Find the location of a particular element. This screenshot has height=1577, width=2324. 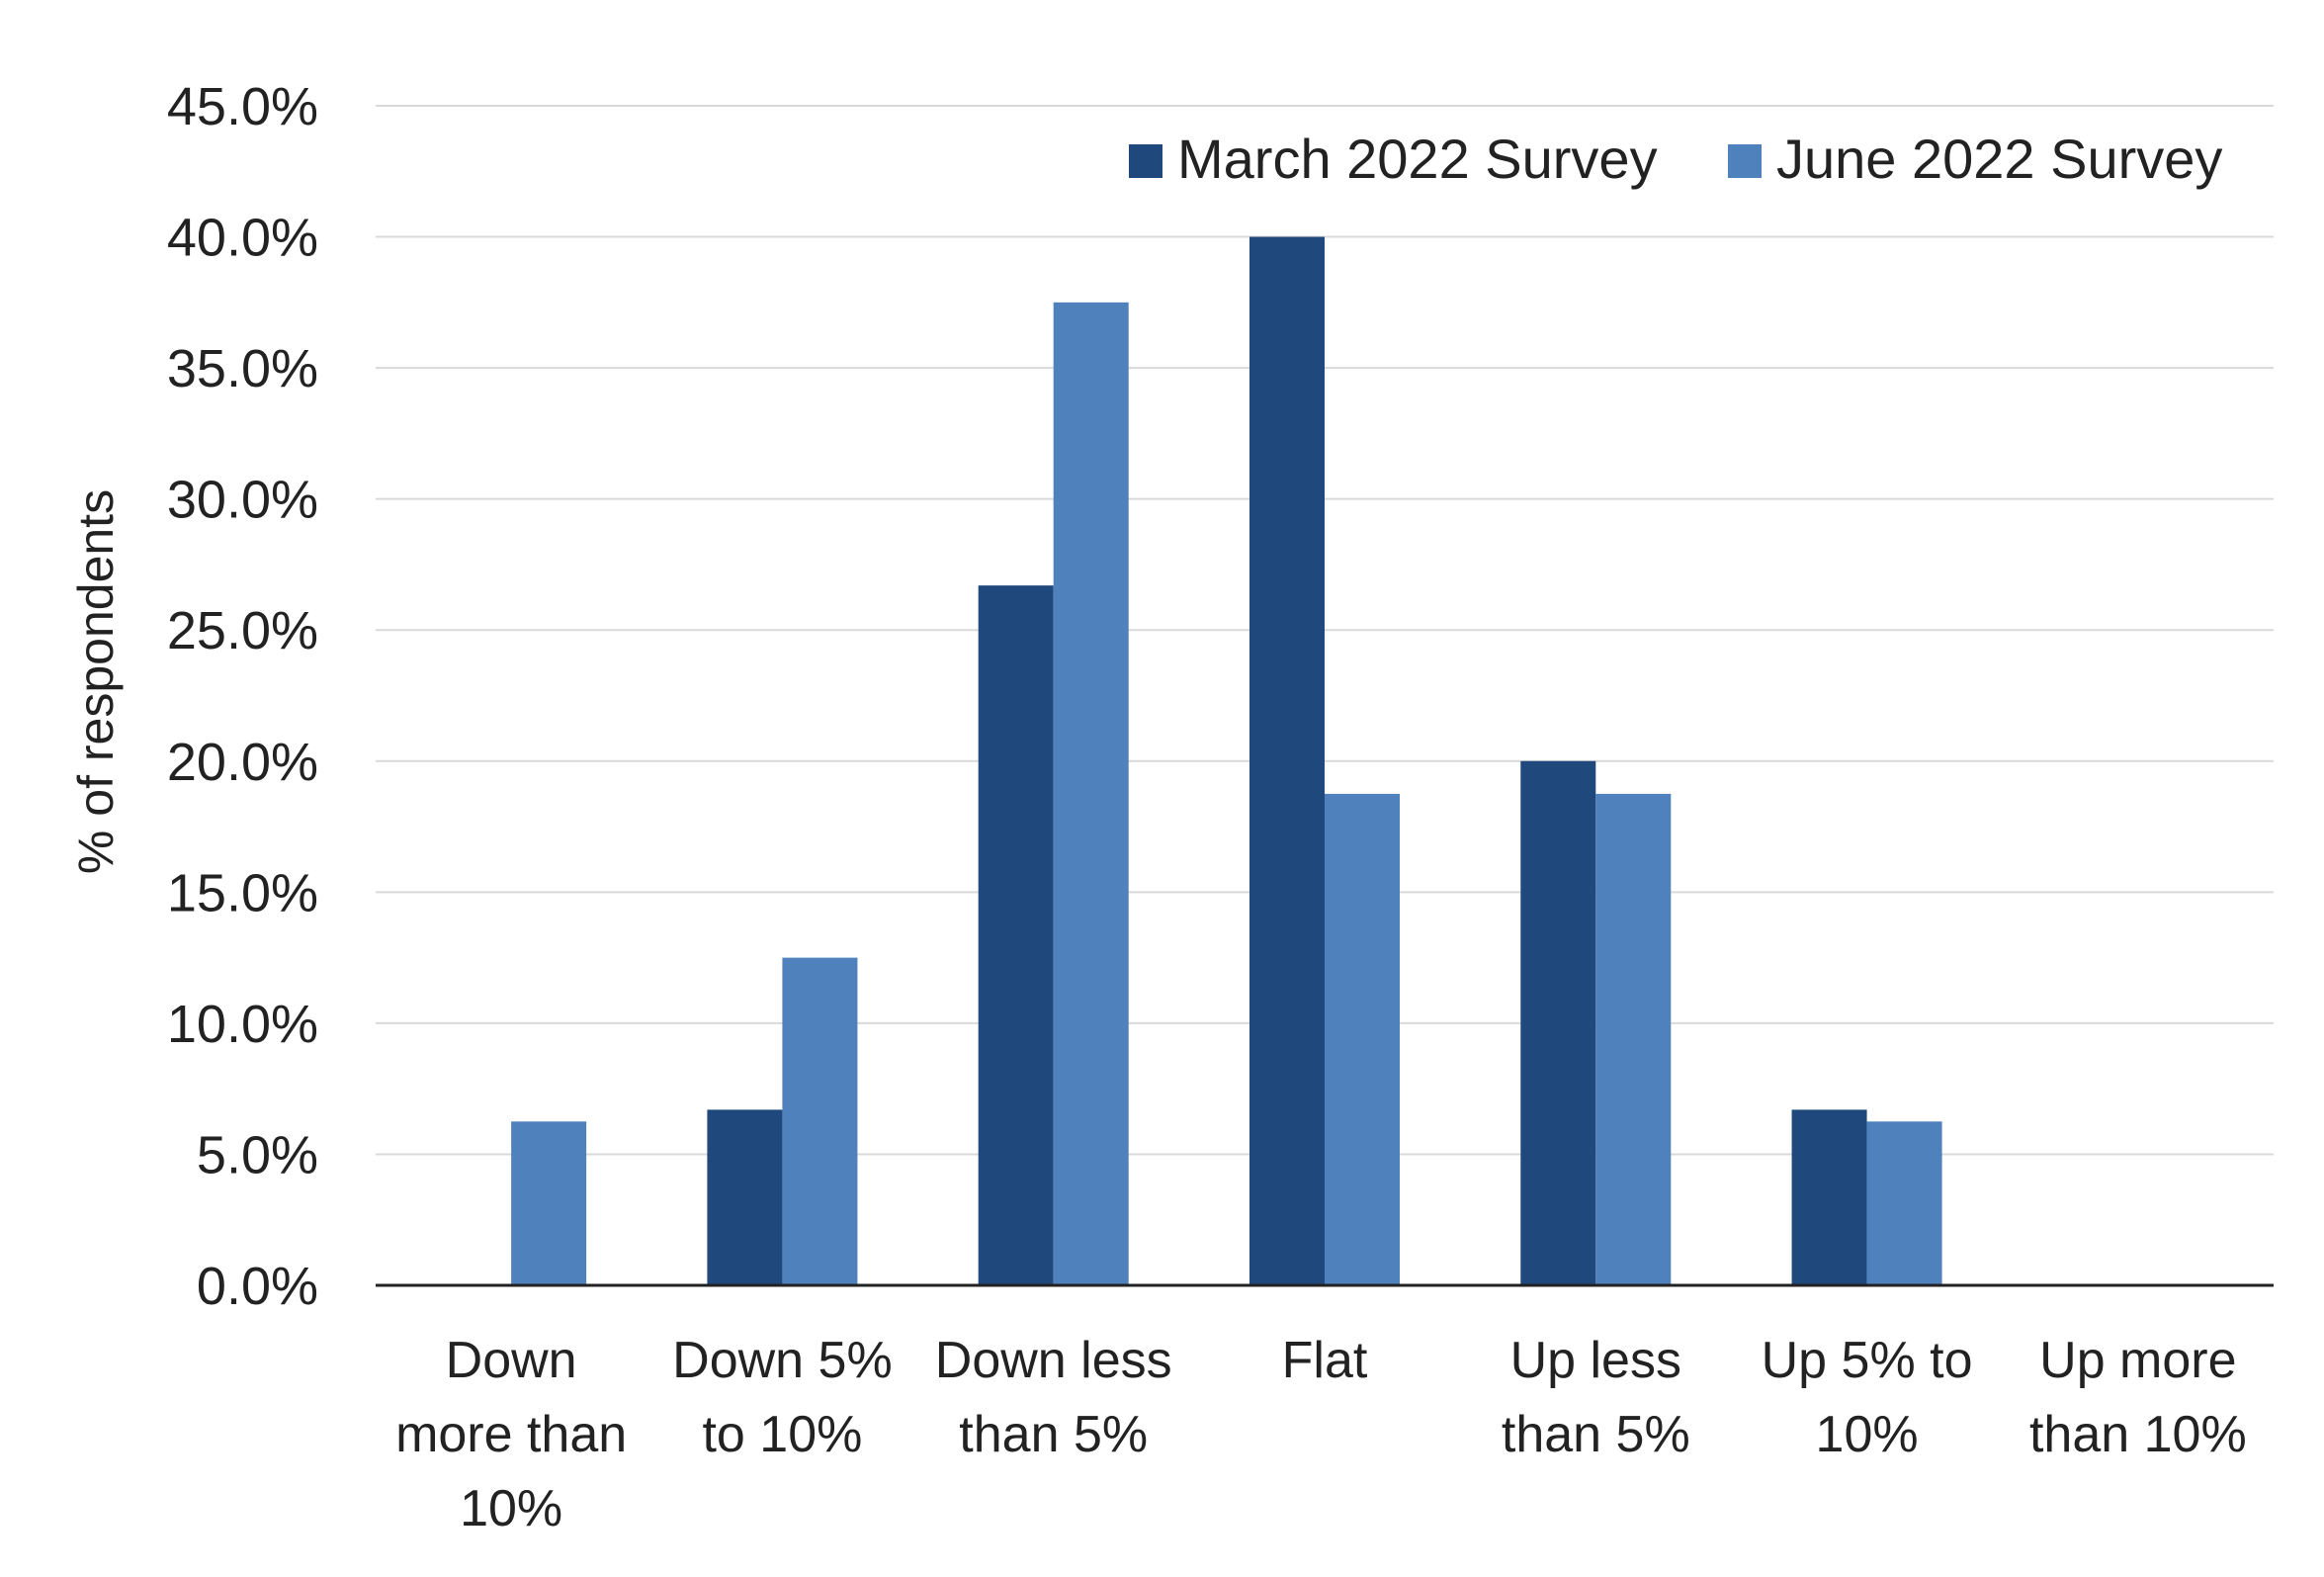

x-category-label: than 10% is located at coordinates (2138, 1434).